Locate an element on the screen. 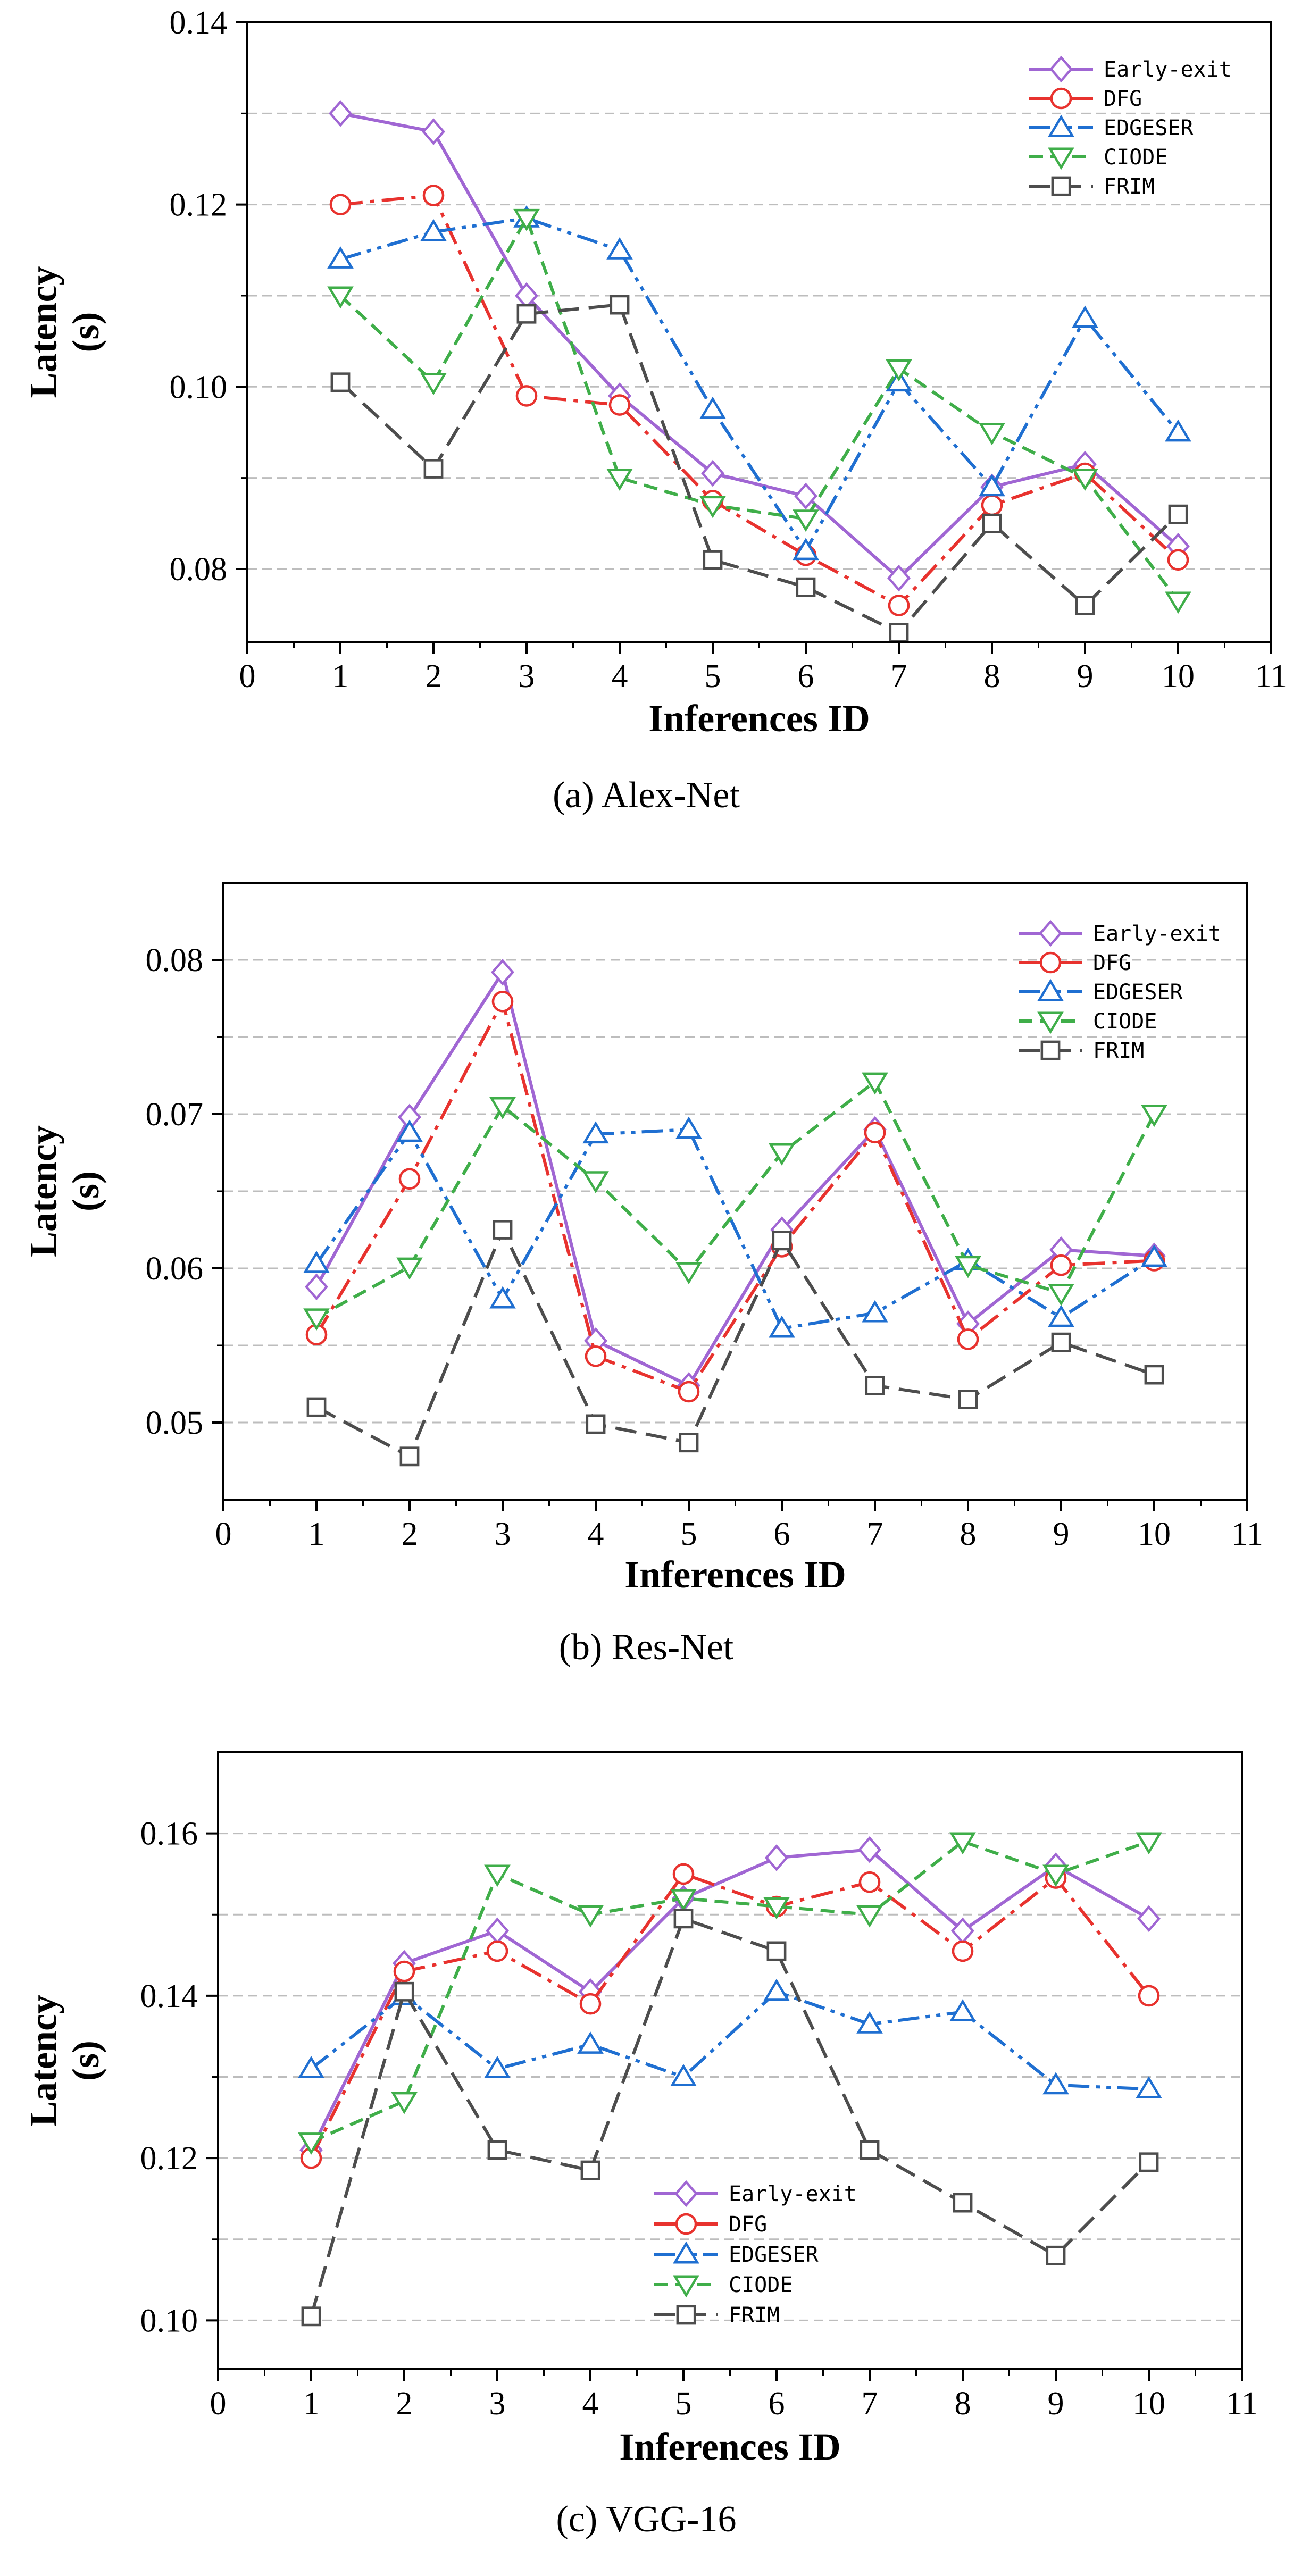 The width and height of the screenshot is (1293, 2576). y-axis-title: Latency(s) is located at coordinates (64, 1191).